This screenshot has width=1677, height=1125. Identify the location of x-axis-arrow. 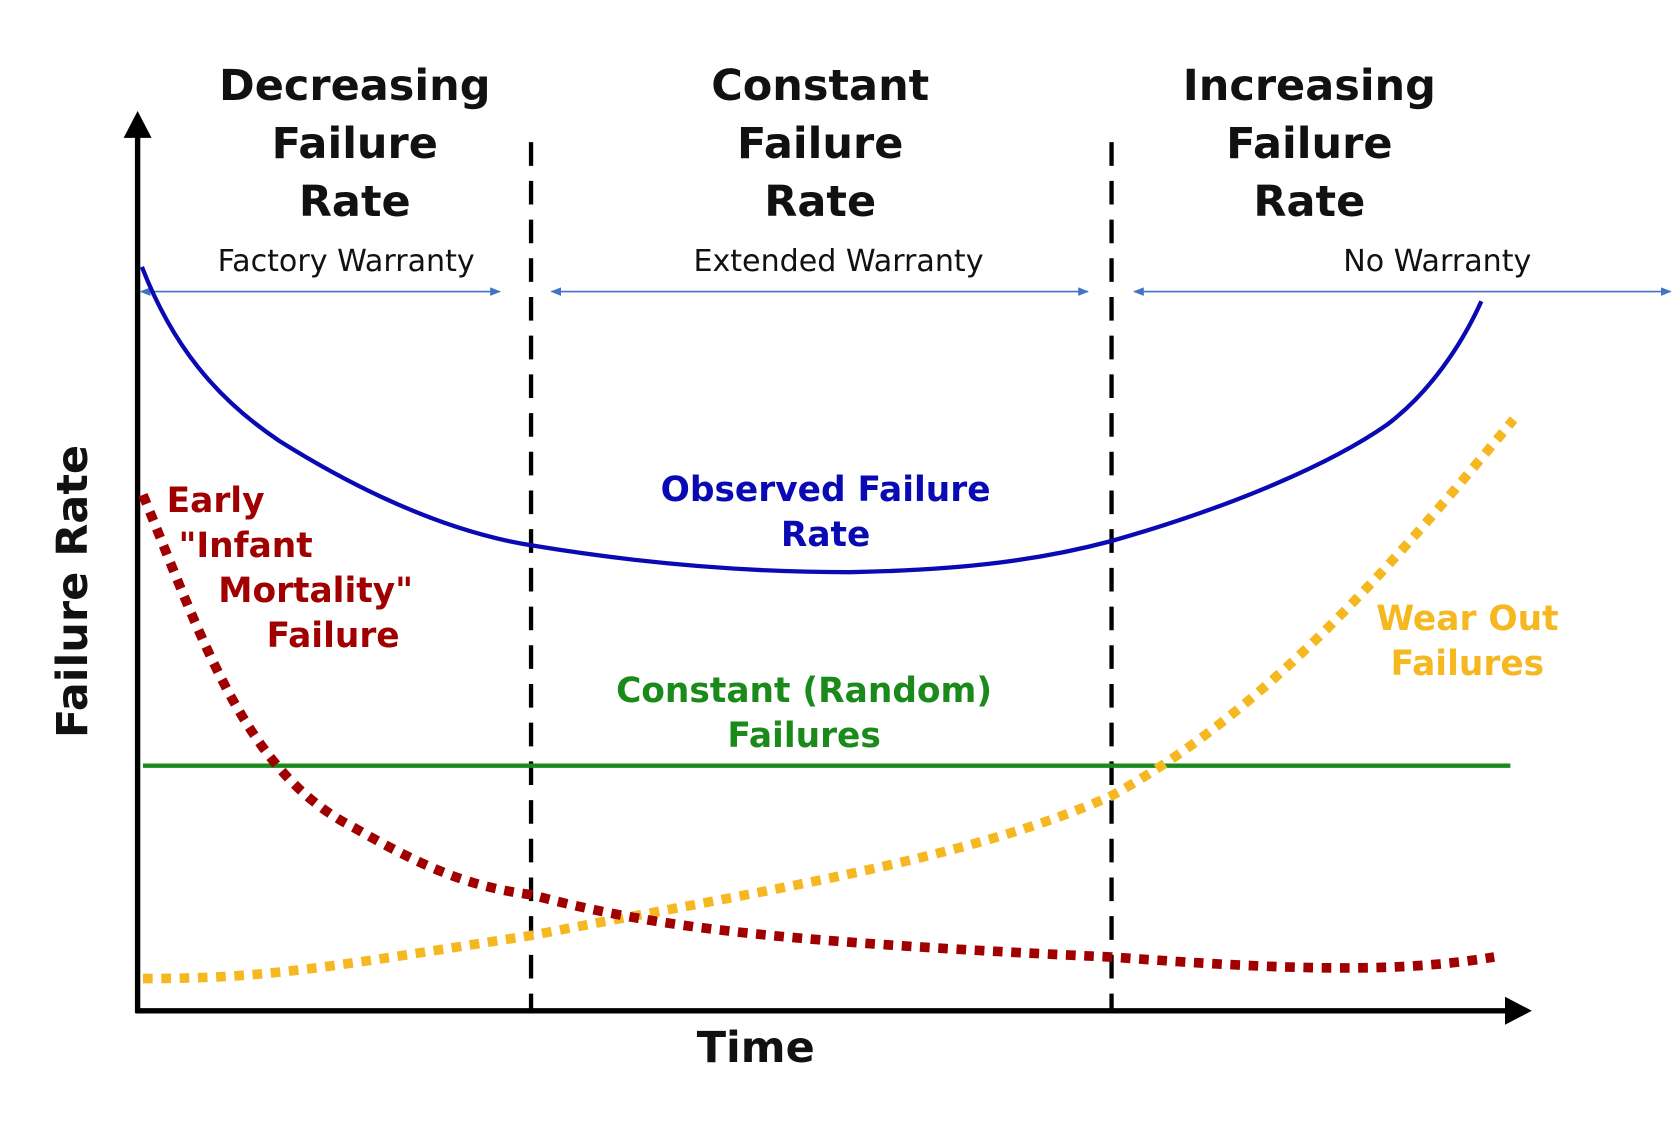
(1518, 1010).